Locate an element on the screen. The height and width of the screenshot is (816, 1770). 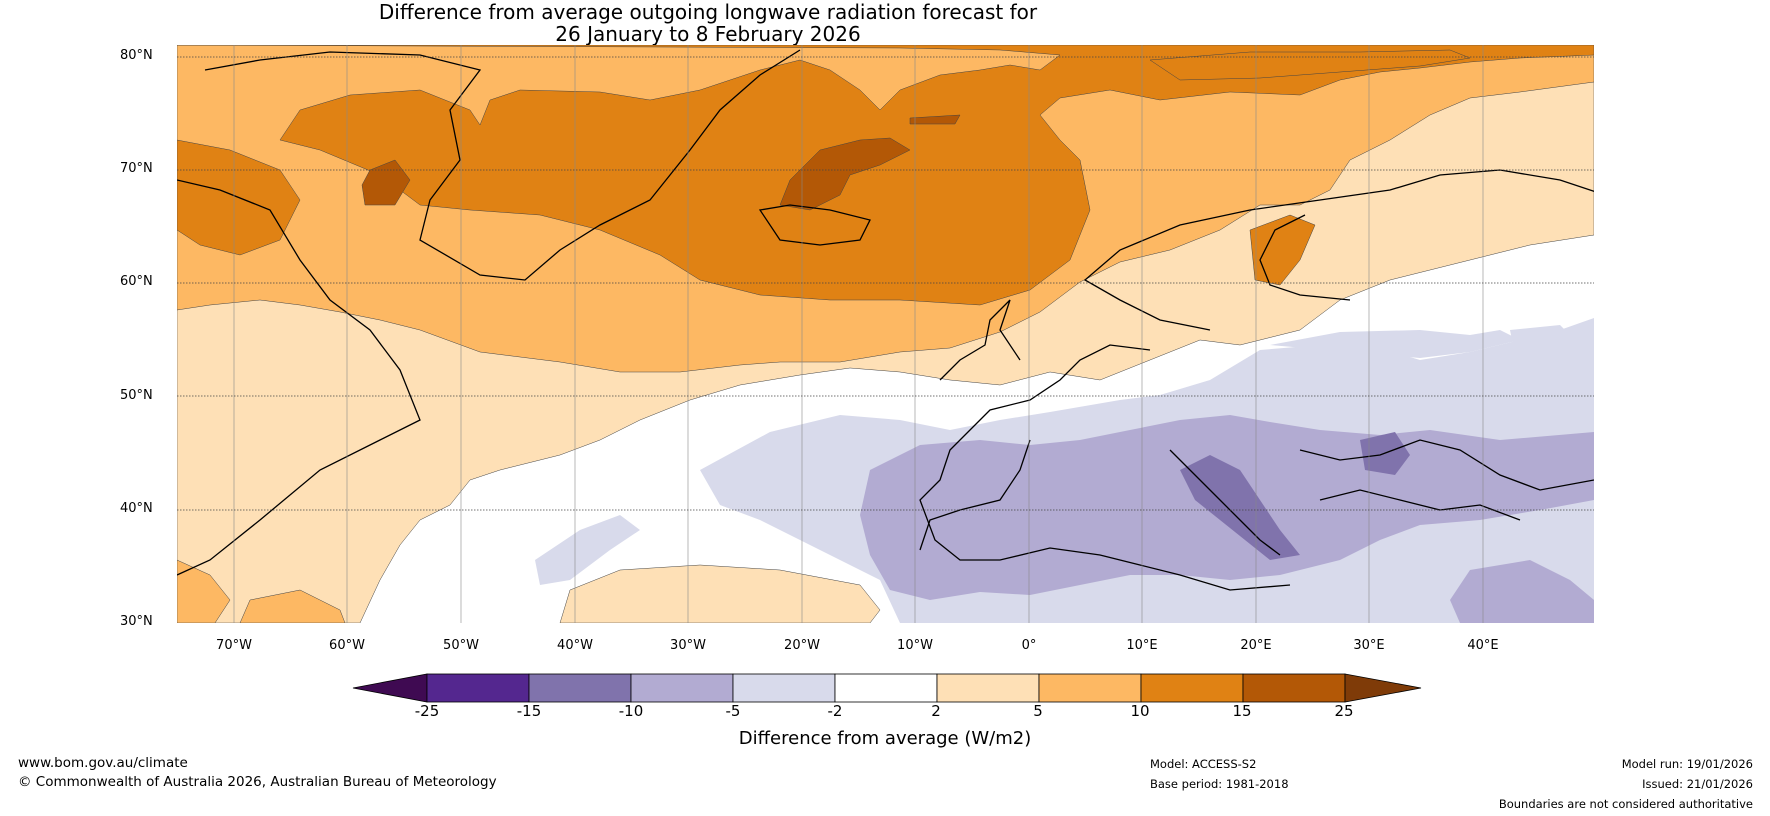
lon-label: 40°E is located at coordinates (1483, 645).